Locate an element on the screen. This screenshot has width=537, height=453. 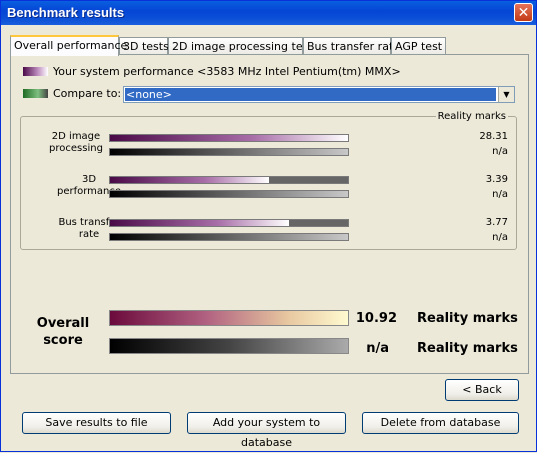
overall-compare-bar is located at coordinates (229, 346).